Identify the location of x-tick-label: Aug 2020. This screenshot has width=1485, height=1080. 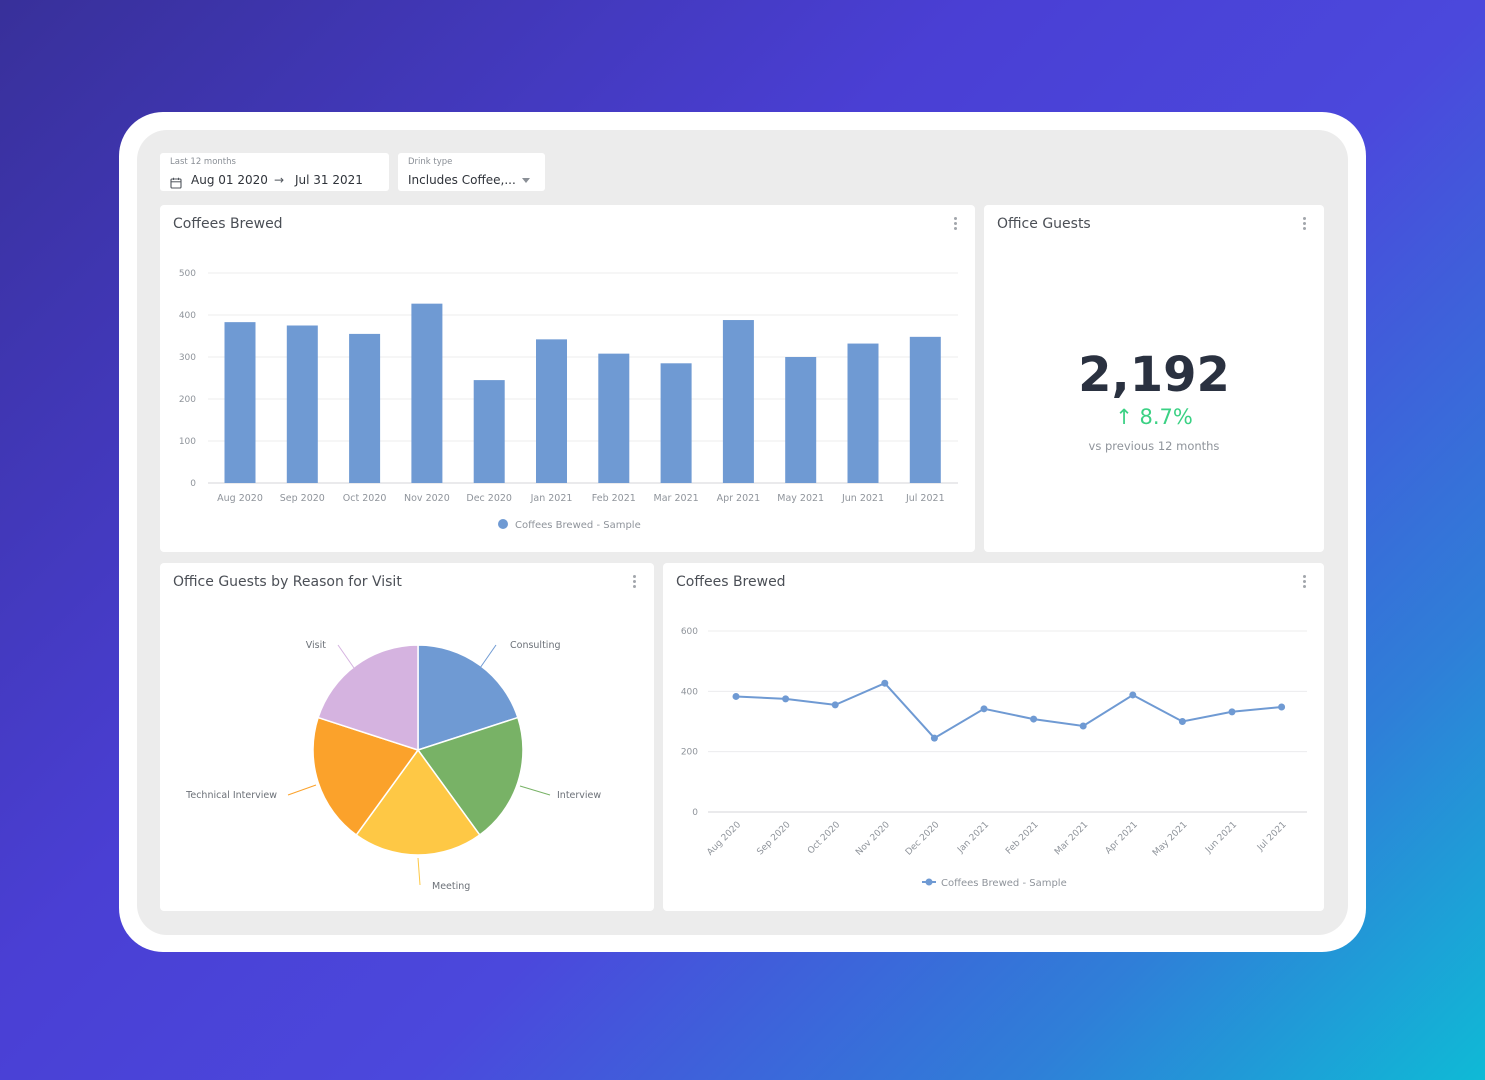
(240, 498).